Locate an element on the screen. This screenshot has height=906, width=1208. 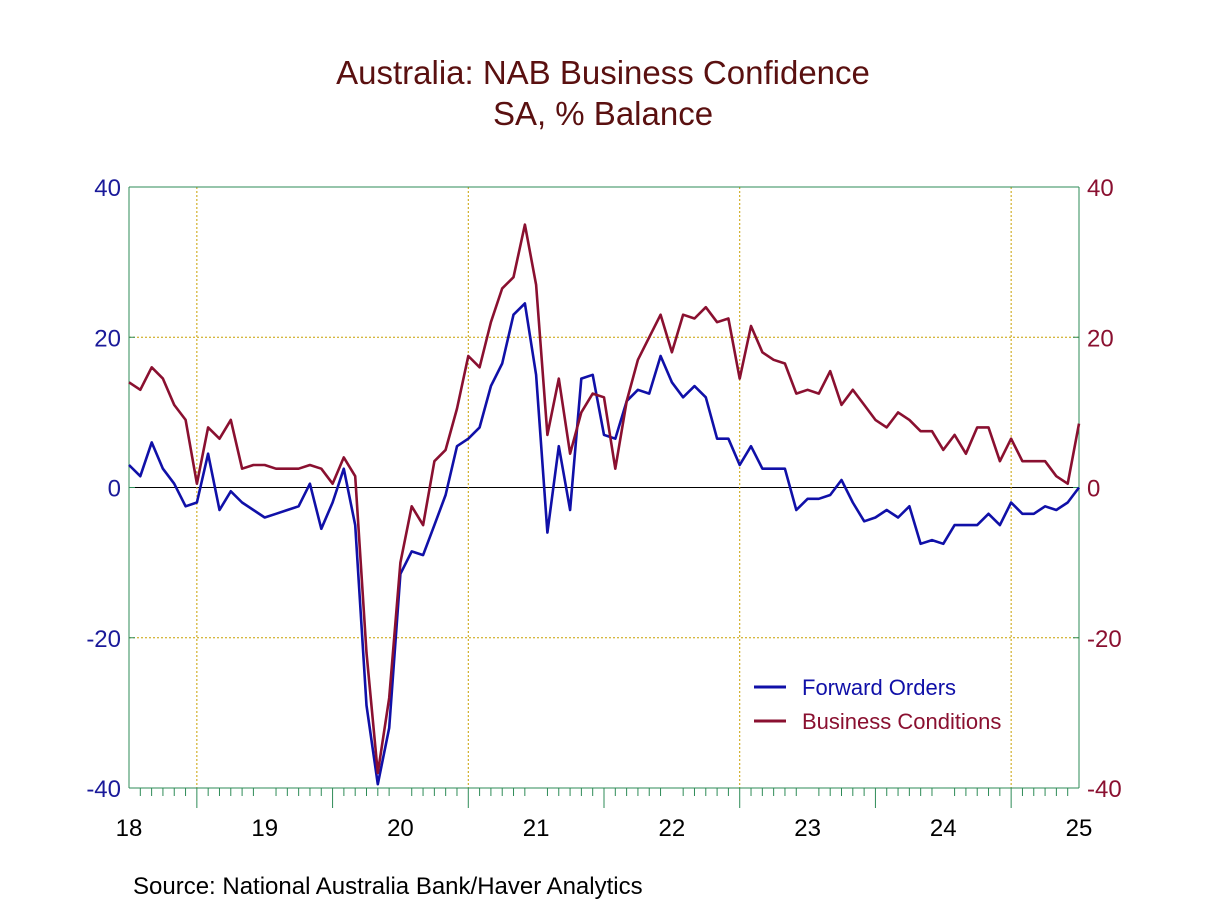
right-y-axis: 40 20 0 -20 -40 is located at coordinates (1097, 489).